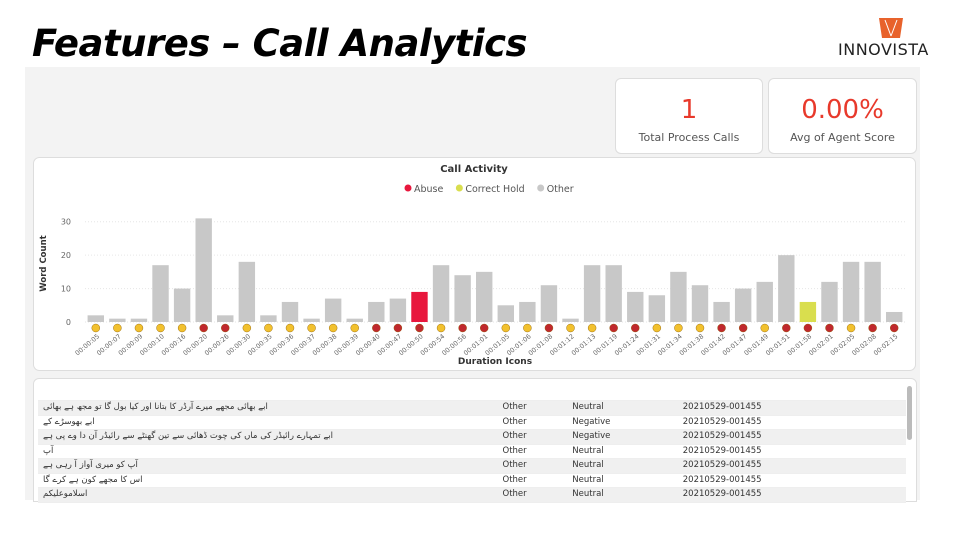 The height and width of the screenshot is (540, 960). What do you see at coordinates (842, 110) in the screenshot?
I see `kpi-value: 0.00%` at bounding box center [842, 110].